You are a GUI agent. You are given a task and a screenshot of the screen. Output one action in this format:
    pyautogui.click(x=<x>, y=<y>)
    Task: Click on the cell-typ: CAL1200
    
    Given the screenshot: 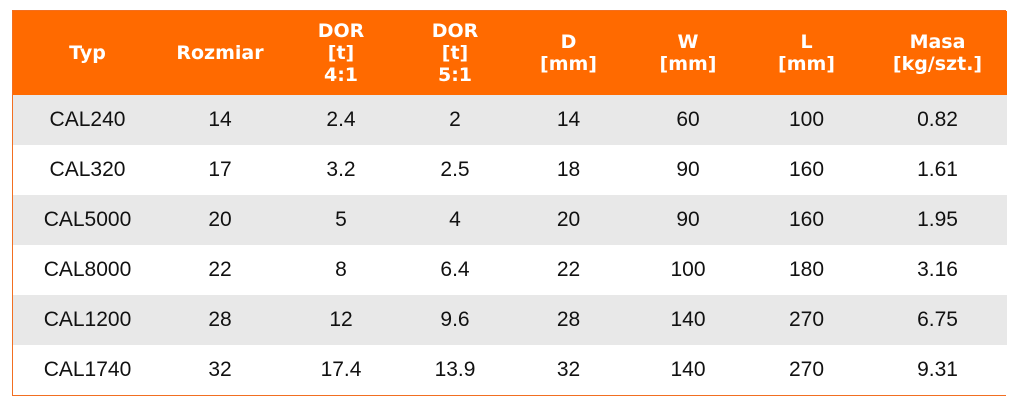 What is the action you would take?
    pyautogui.click(x=87, y=320)
    